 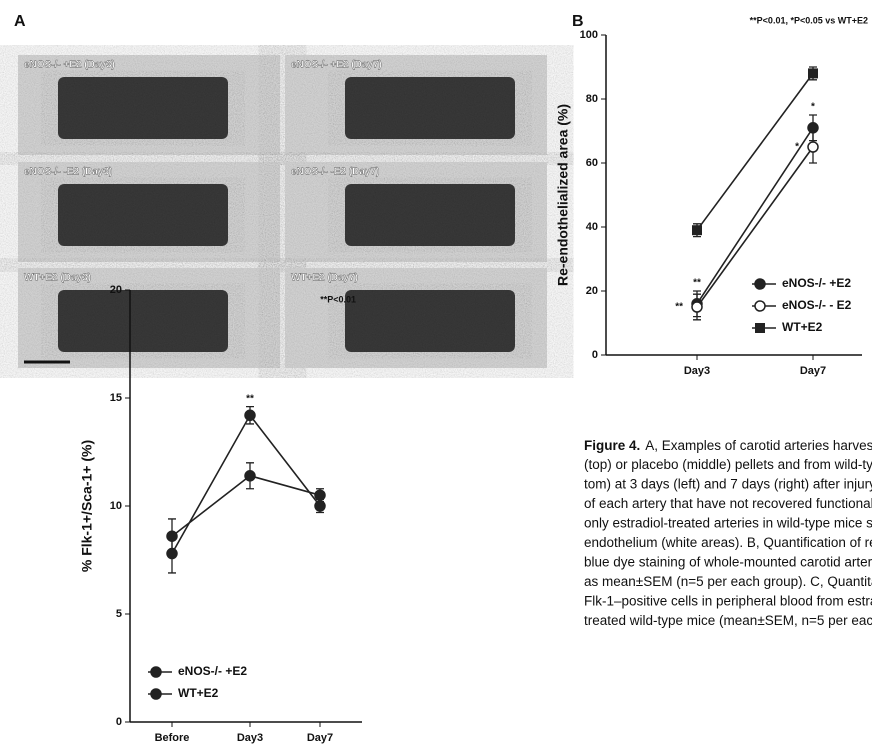 I want to click on image-label: eNOS-/- -E2 (Day3), so click(x=68, y=172).